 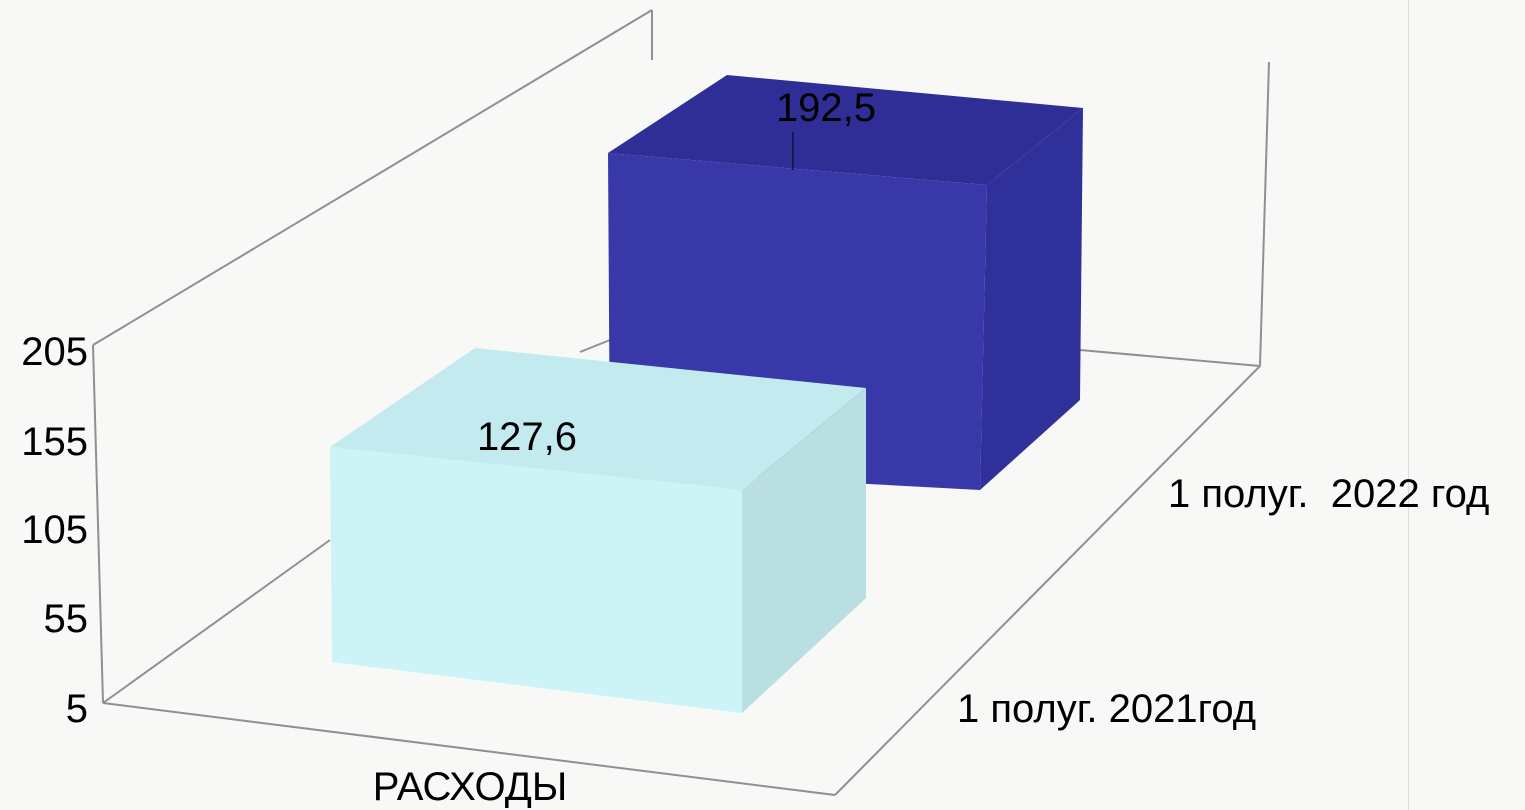 I want to click on floor-mid-line, so click(x=595, y=346).